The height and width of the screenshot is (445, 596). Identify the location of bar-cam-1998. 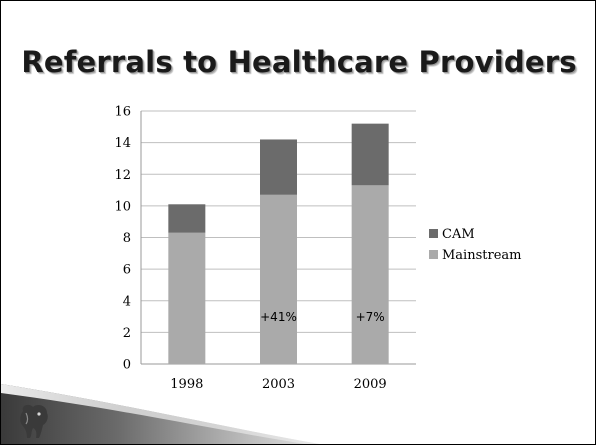
(187, 218).